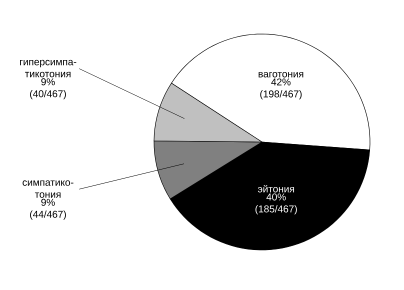 The image size is (404, 290). What do you see at coordinates (48, 209) in the screenshot?
I see `data-label: 9% (44/467)` at bounding box center [48, 209].